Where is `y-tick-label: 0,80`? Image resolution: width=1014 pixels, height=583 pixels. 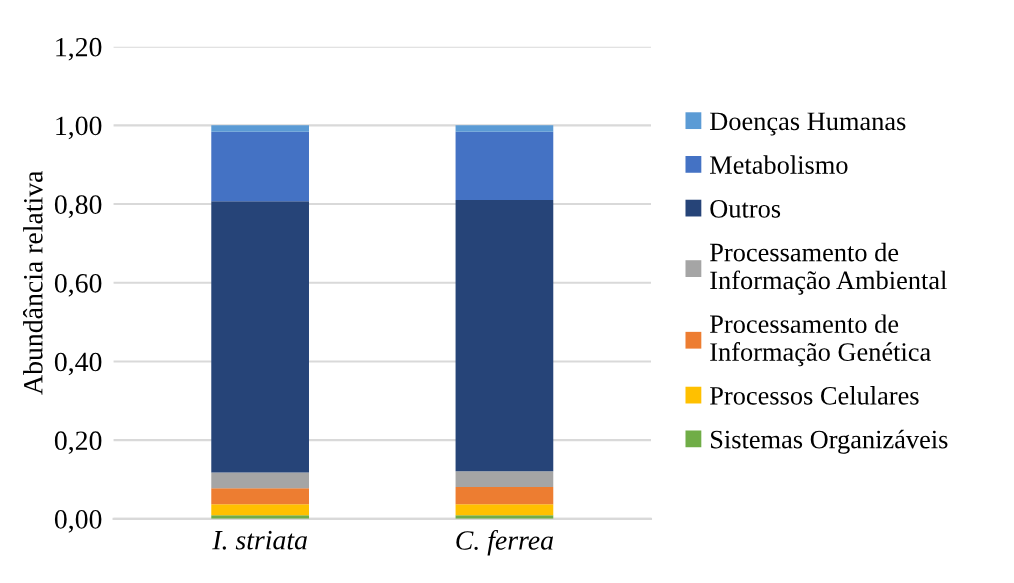
y-tick-label: 0,80 is located at coordinates (78, 206).